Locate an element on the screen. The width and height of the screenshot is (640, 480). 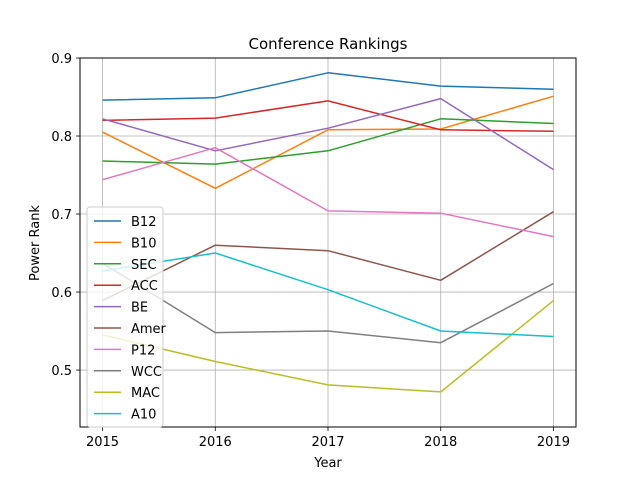
series-line-be is located at coordinates (328, 134).